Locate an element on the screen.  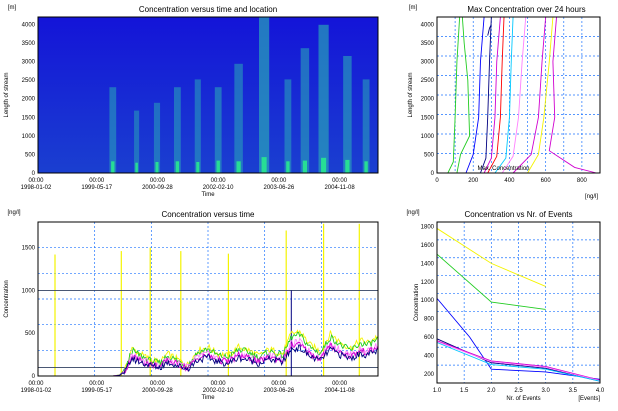
chart-title: Concentration vs Nr. of Events is located at coordinates (518, 214).